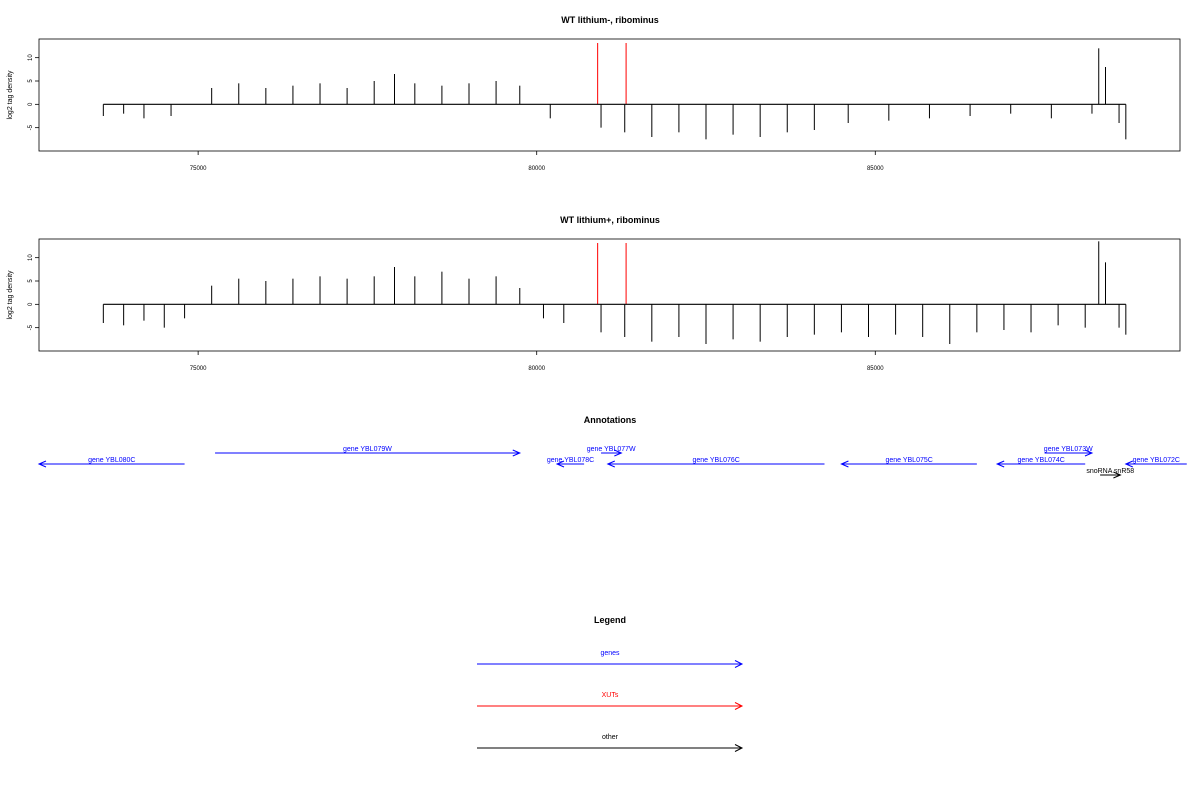  I want to click on feature: gene YBL078C, so click(570, 462).